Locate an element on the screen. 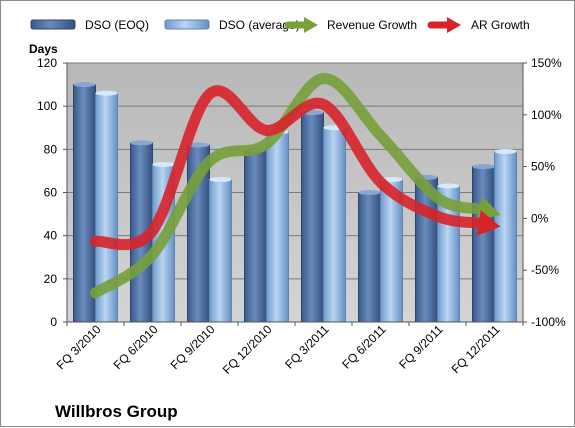 The image size is (575, 428). legend-item-dso-eoq: DSO (EOQ) is located at coordinates (90, 25).